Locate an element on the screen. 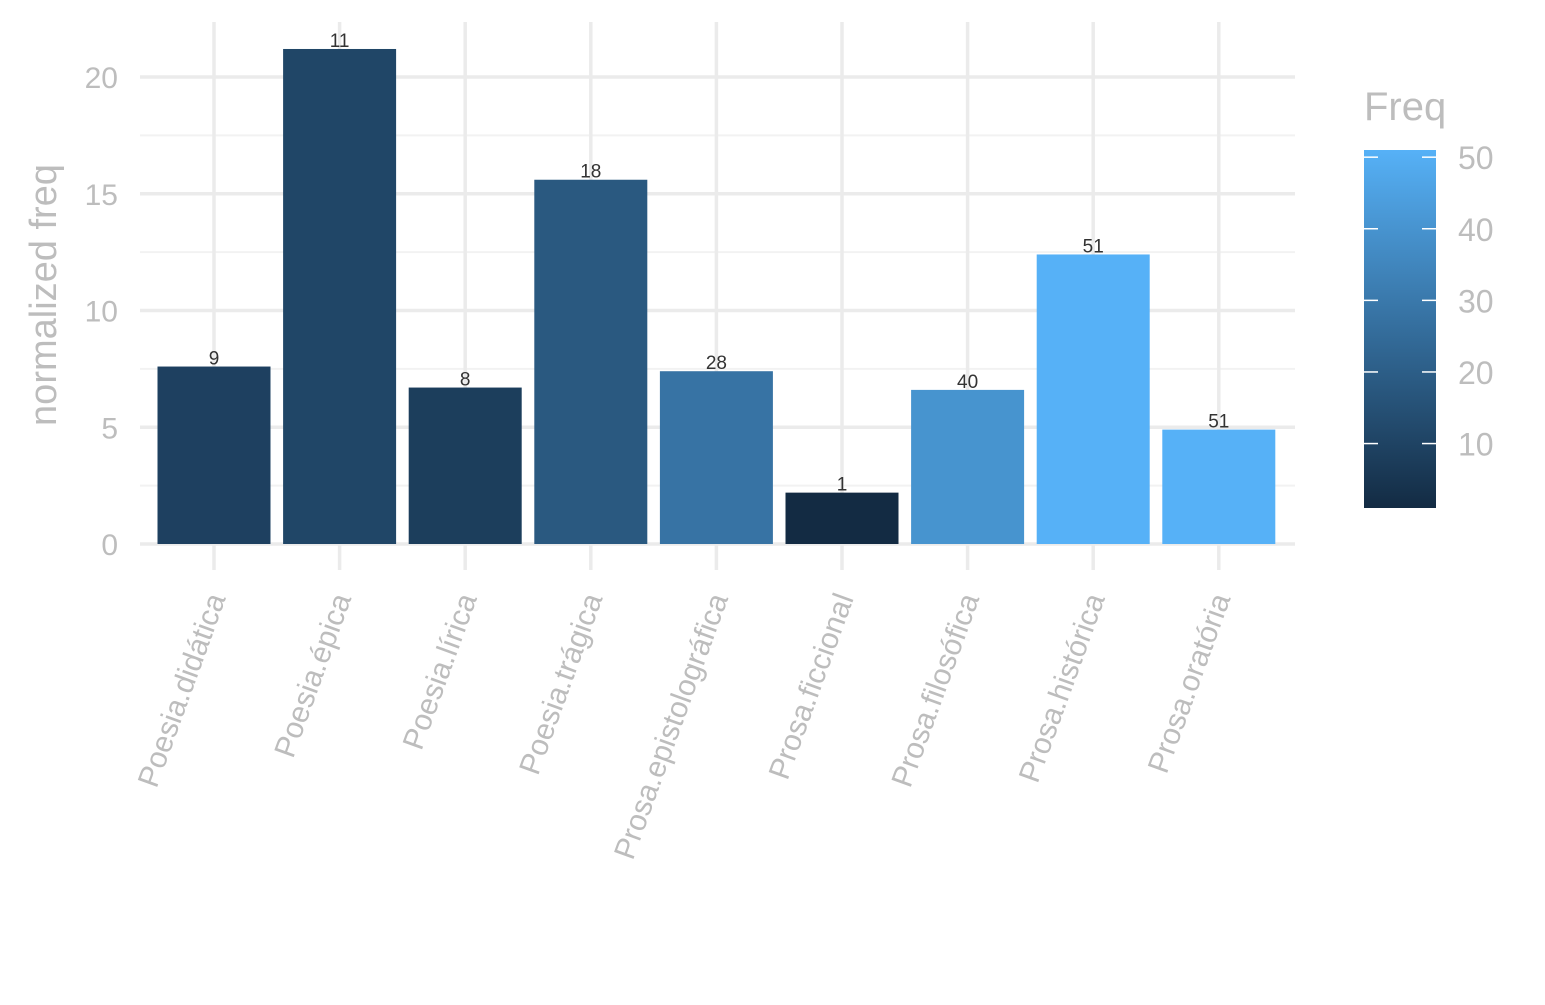 Image resolution: width=1545 pixels, height=1005 pixels. y-axis: 0 5 10 15 20 is located at coordinates (101, 312).